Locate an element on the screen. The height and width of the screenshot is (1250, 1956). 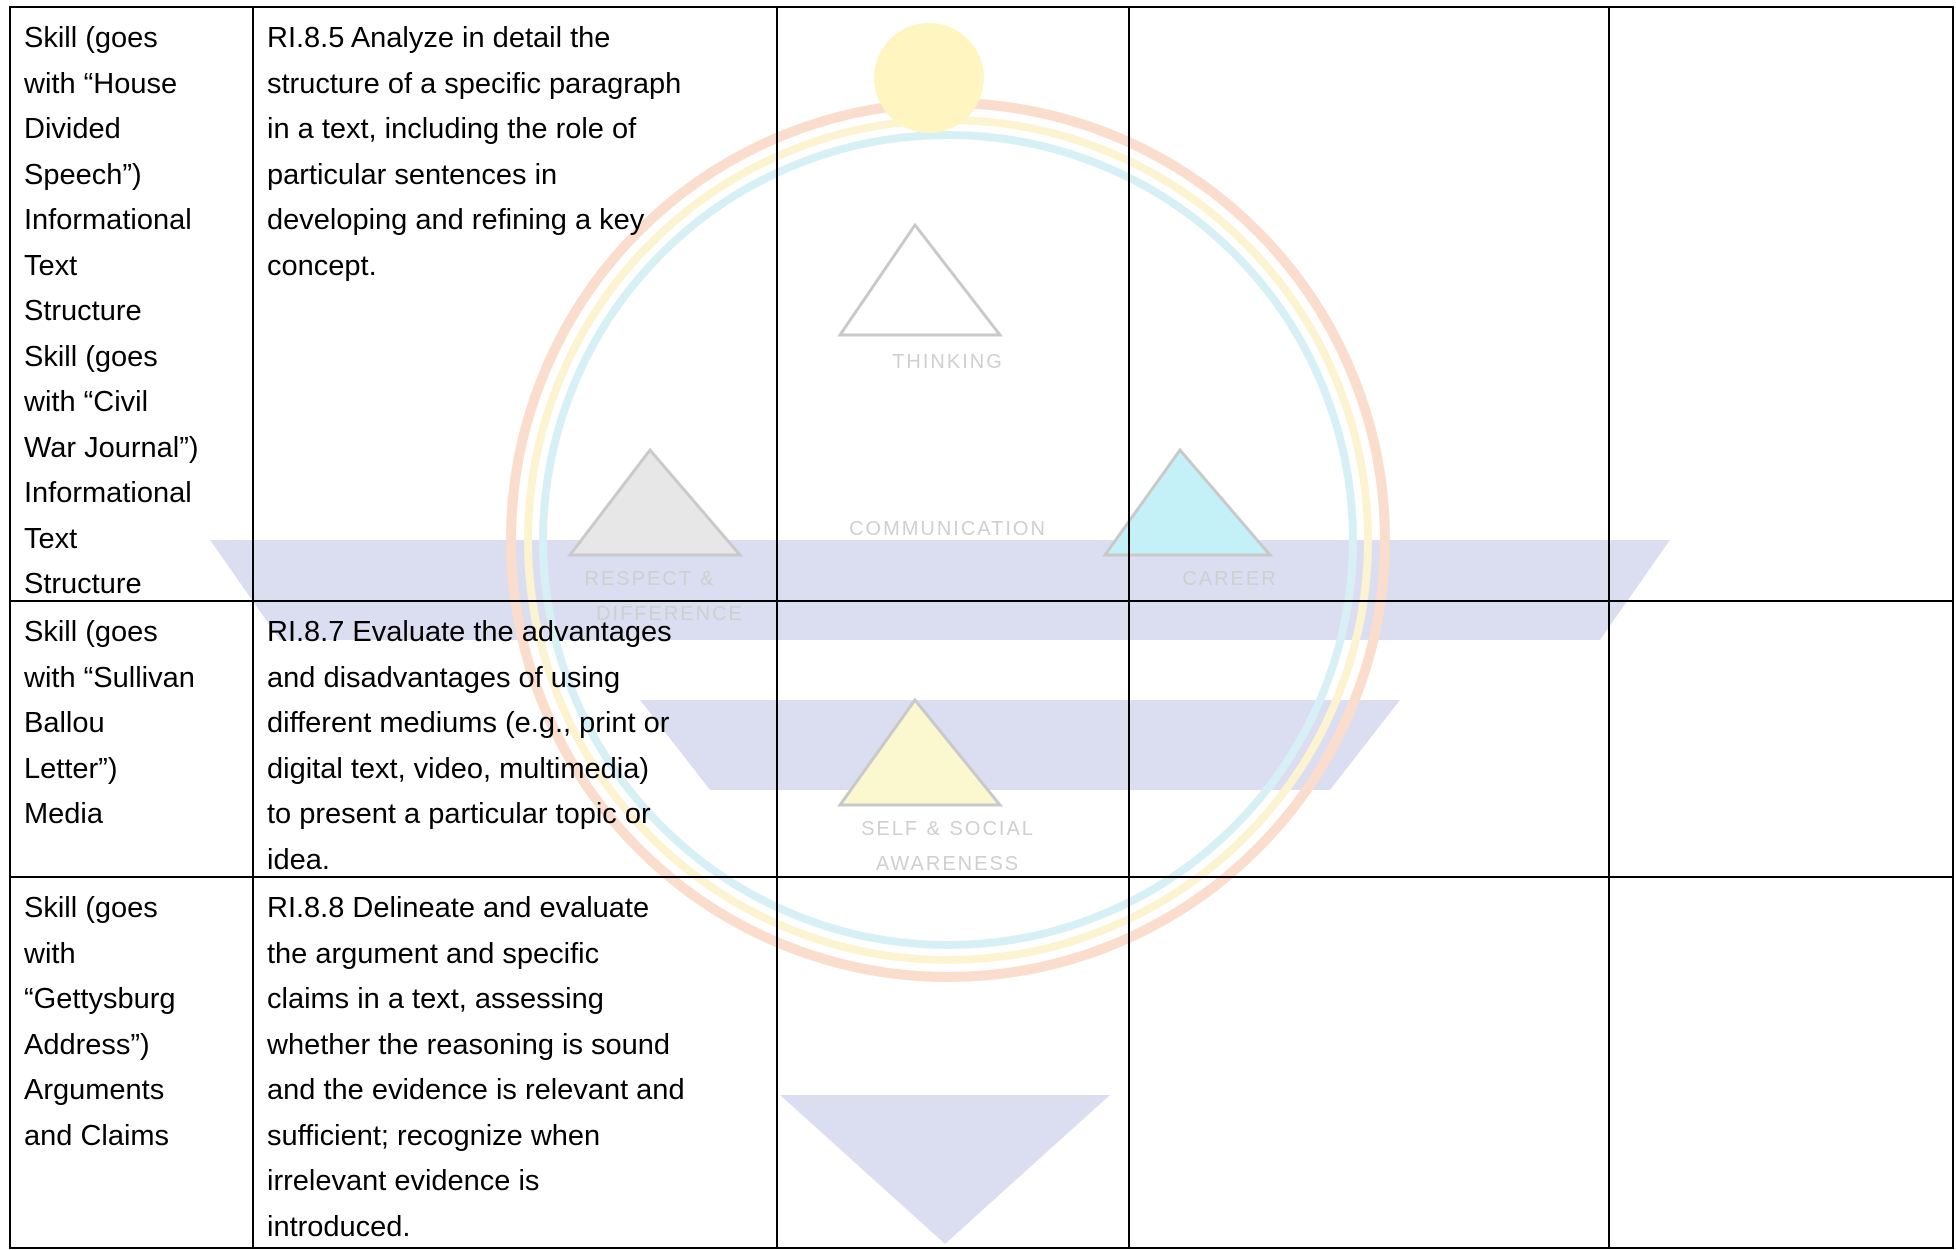
cell-text: the argument and specific is located at coordinates (516, 955).